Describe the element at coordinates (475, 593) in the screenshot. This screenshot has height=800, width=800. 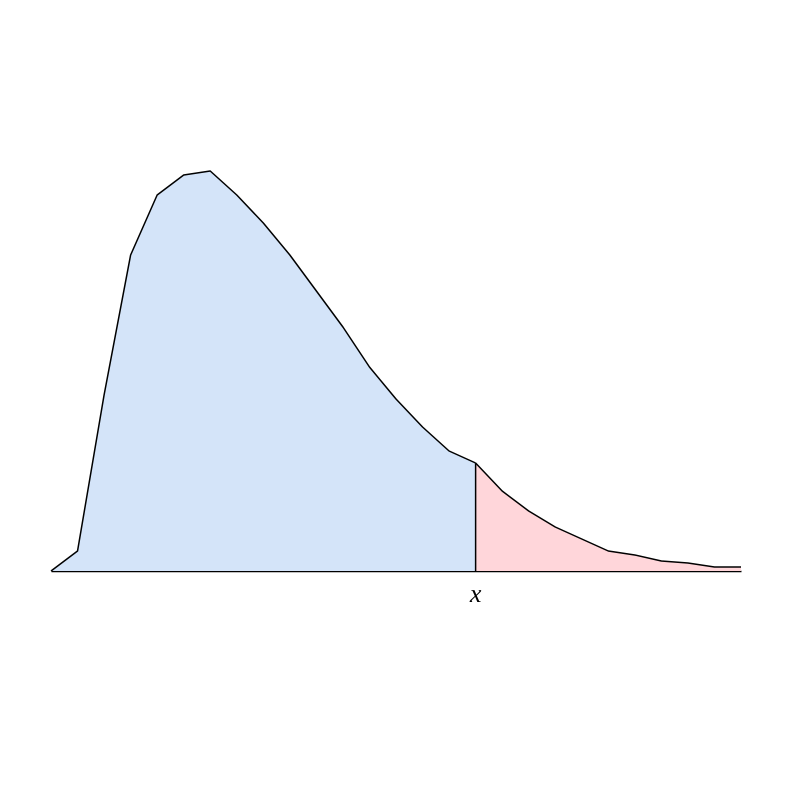
I see `text: x` at that location.